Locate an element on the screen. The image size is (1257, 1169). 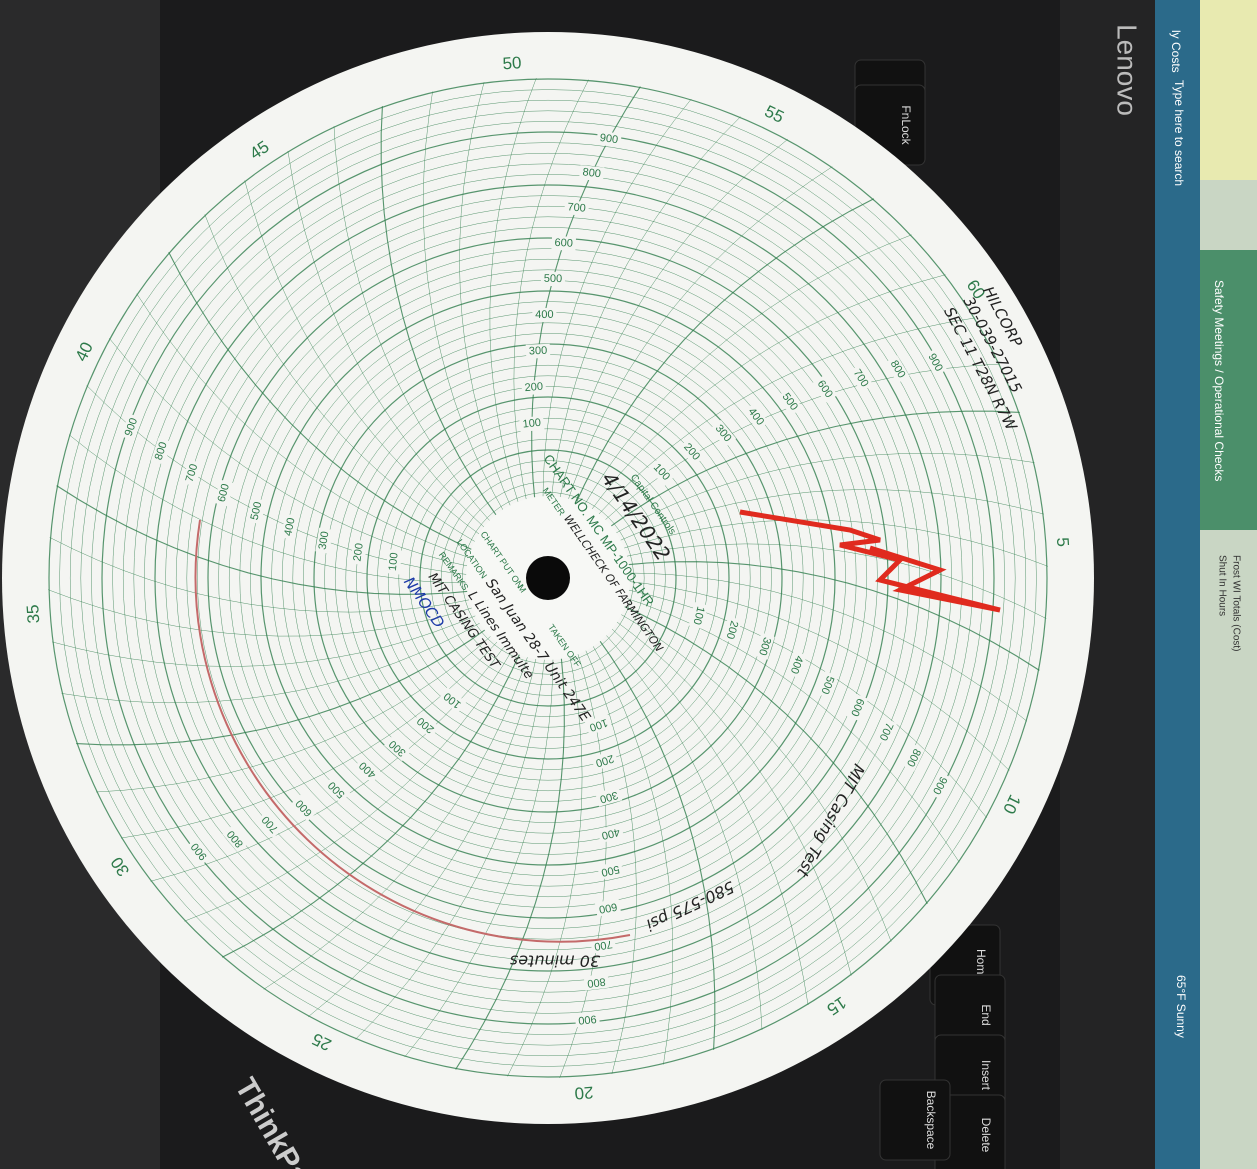
pen-trace is located at coordinates (412, 731).